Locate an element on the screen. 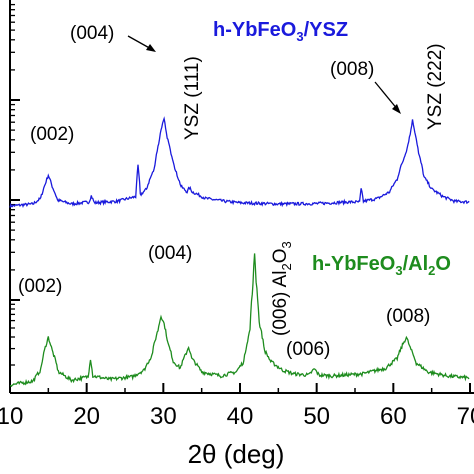  peak-label-002-bottom: (002) is located at coordinates (40, 286).